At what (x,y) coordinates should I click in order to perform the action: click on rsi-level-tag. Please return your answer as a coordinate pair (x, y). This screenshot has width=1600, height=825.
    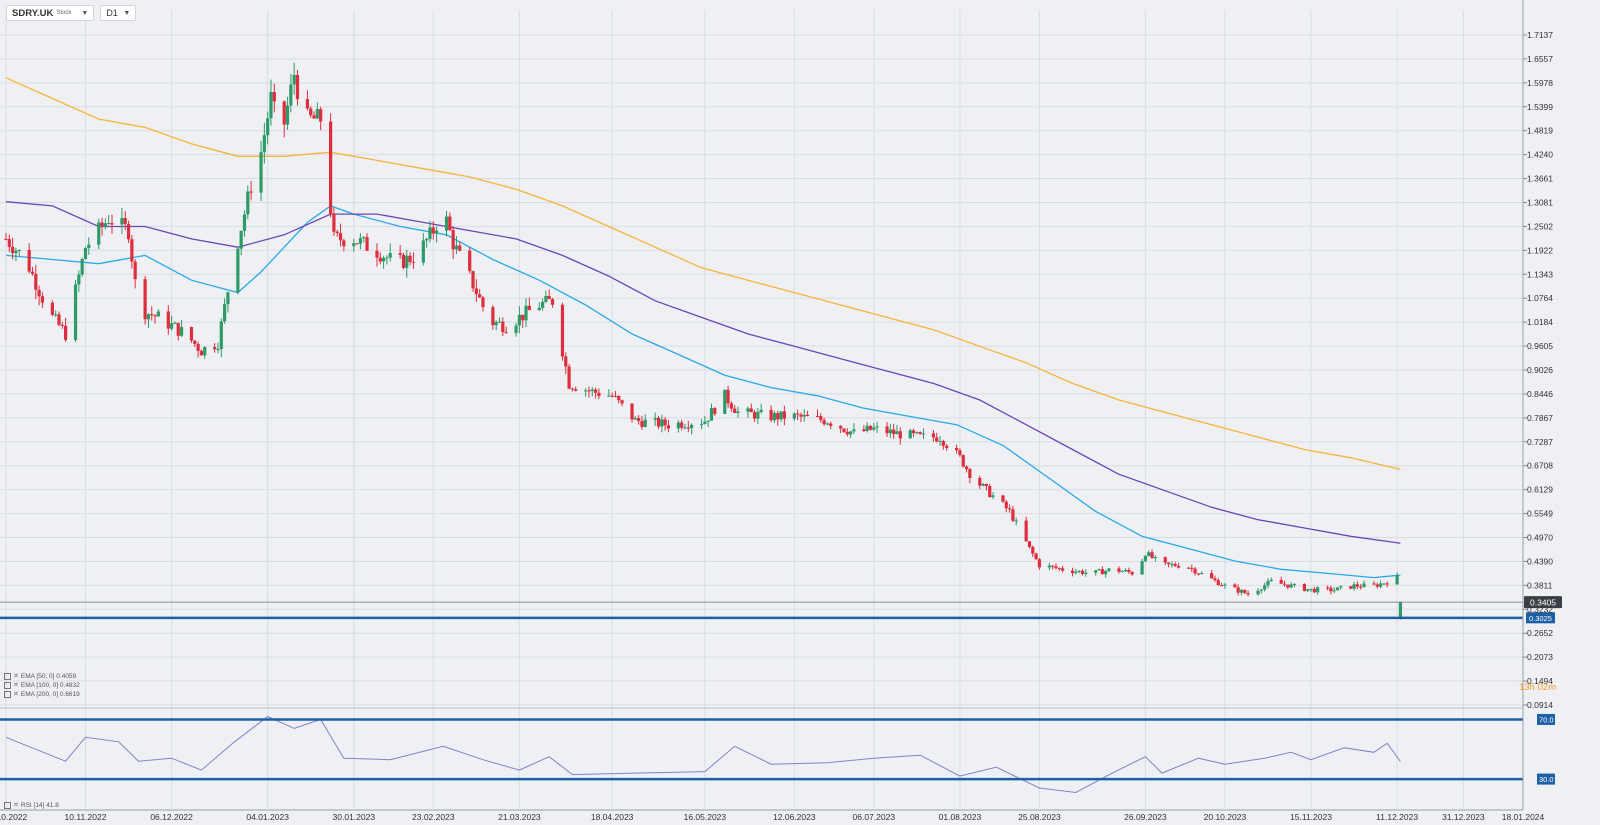
    Looking at the image, I should click on (1546, 779).